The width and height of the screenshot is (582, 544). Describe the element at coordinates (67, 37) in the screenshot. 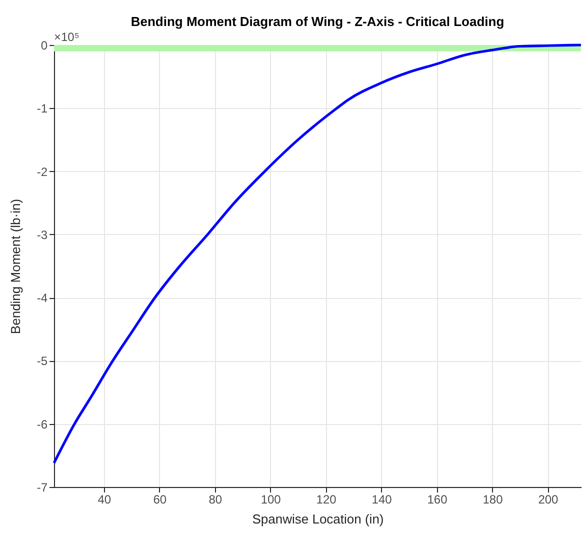

I see `text: ×10⁵` at that location.